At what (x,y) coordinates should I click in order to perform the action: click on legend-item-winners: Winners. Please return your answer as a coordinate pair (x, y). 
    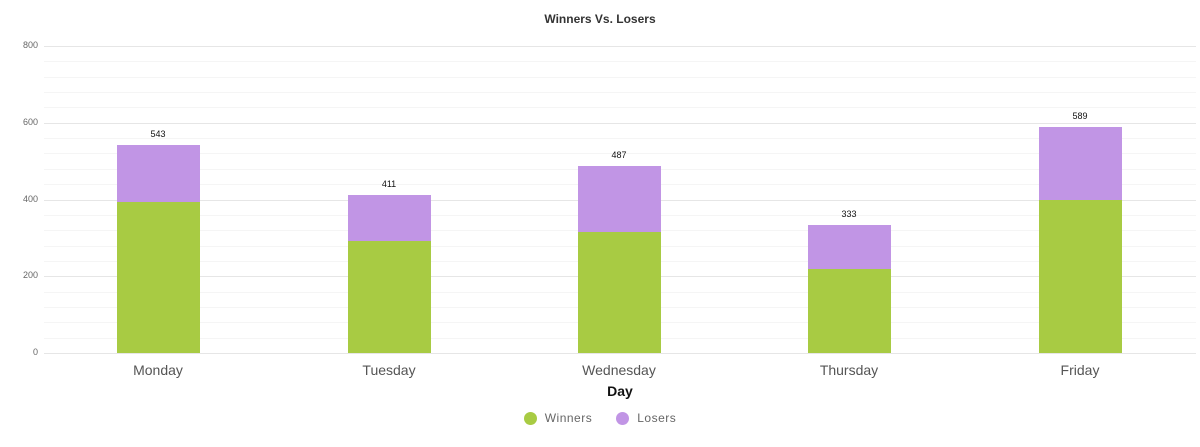
    Looking at the image, I should click on (558, 418).